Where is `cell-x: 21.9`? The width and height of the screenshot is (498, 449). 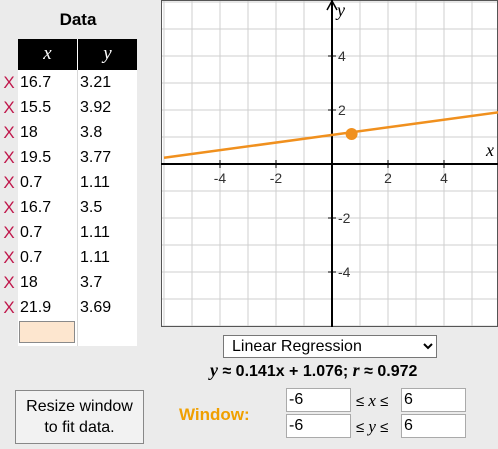
cell-x: 21.9 is located at coordinates (36, 307).